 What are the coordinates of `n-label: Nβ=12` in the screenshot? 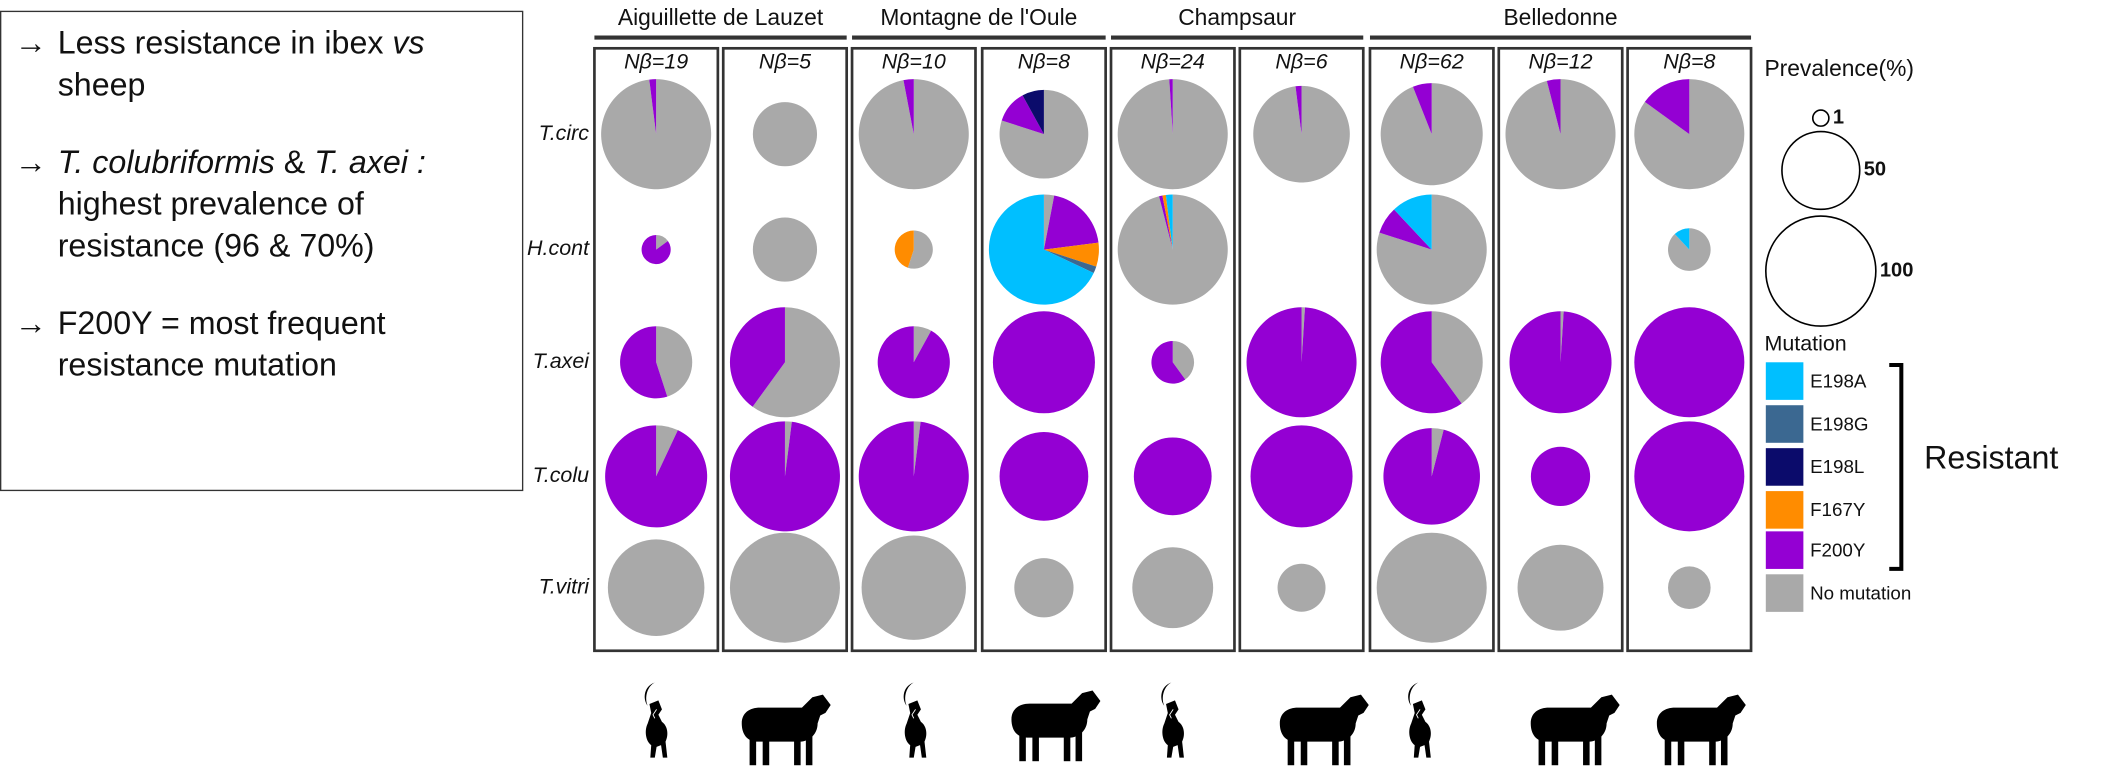 It's located at (1560, 62).